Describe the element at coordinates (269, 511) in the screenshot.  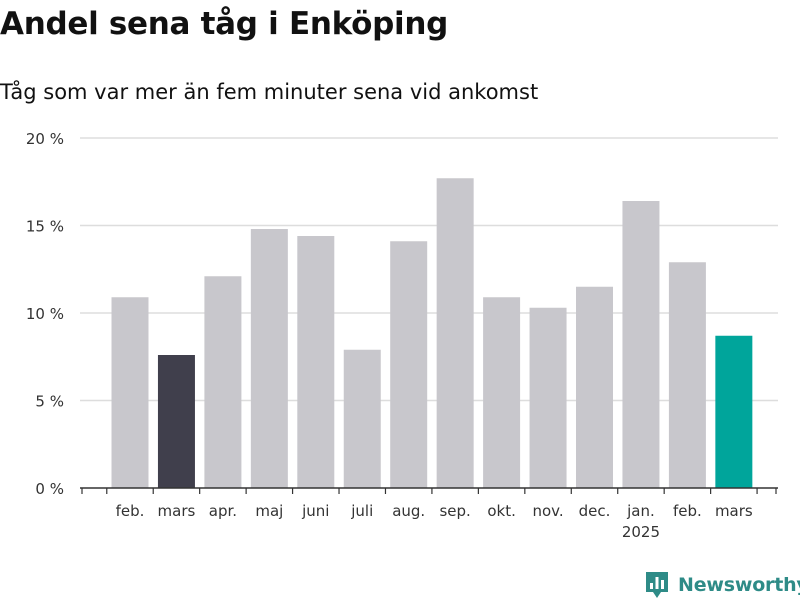
I see `x-tick-label: maj` at that location.